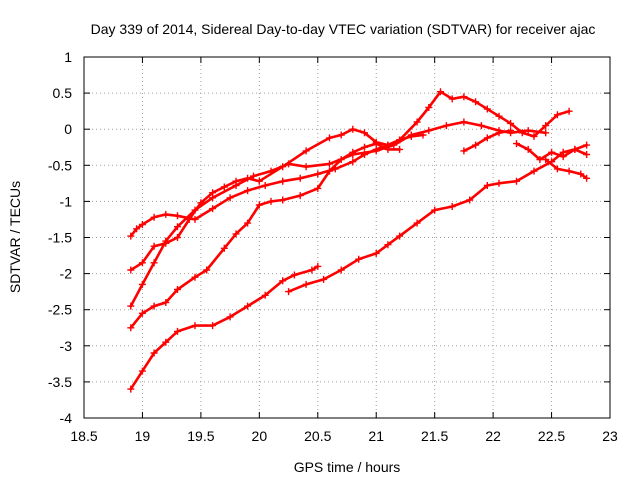 The image size is (640, 480). What do you see at coordinates (317, 436) in the screenshot?
I see `x-tick-label: 20.5` at bounding box center [317, 436].